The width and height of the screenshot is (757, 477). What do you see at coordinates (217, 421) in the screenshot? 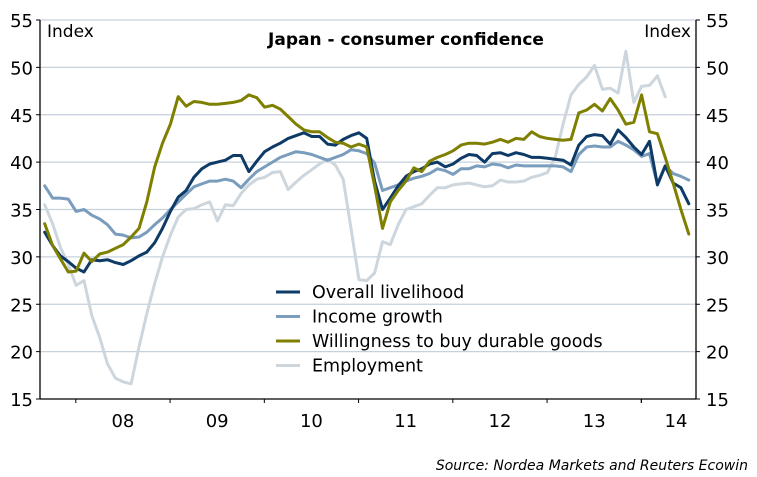
I see `x-tick-label: 09` at bounding box center [217, 421].